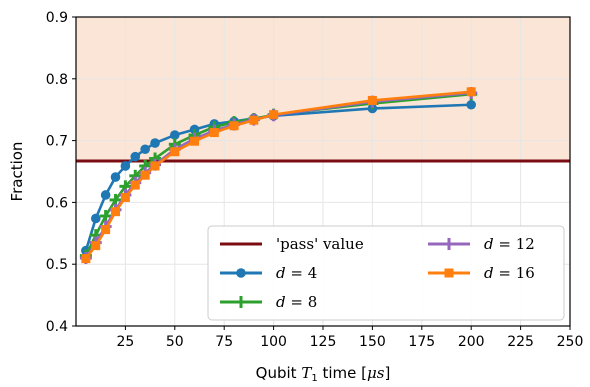 Image resolution: width=590 pixels, height=387 pixels. I want to click on y-tick-label: 0.9, so click(57, 18).